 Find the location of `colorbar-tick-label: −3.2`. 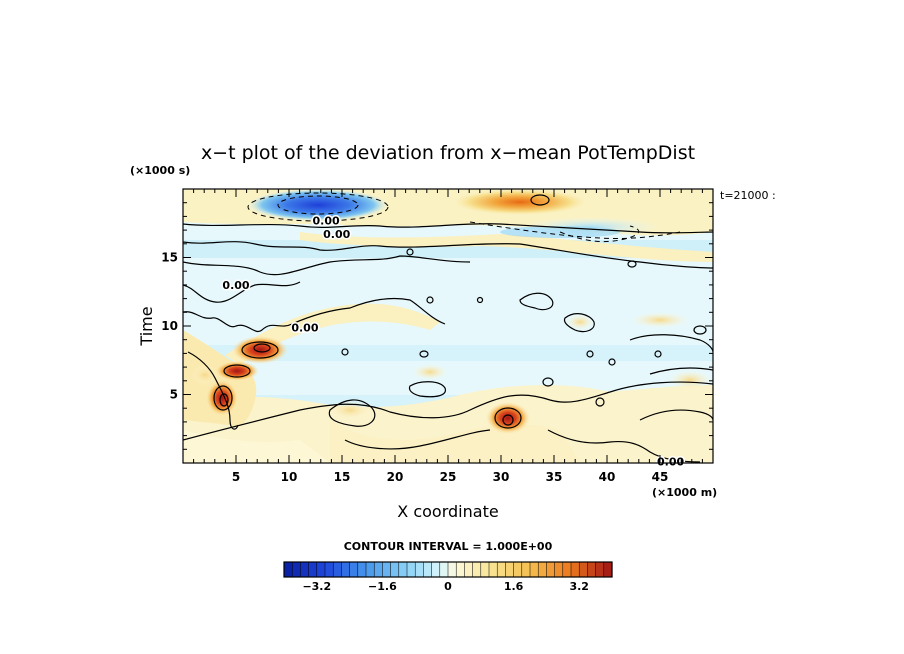

colorbar-tick-label: −3.2 is located at coordinates (316, 586).